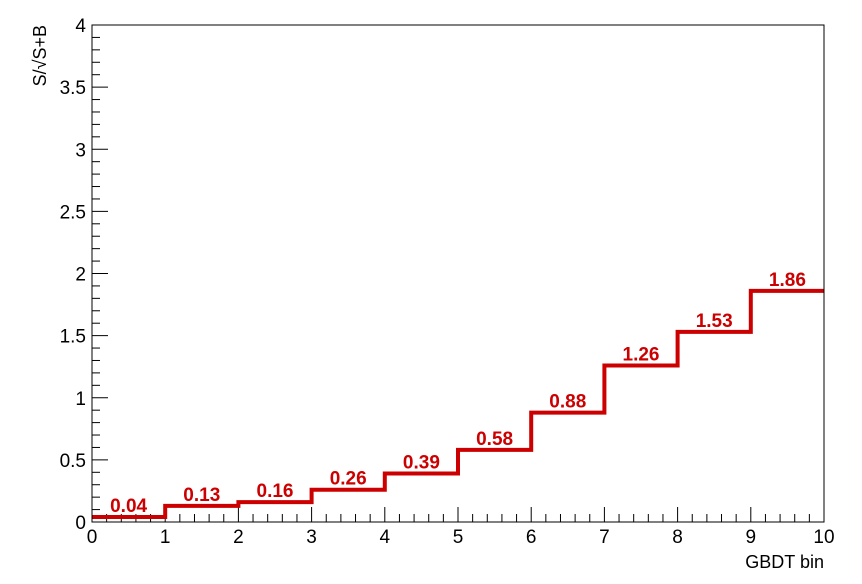  What do you see at coordinates (80, 399) in the screenshot?
I see `y-tick-label: 1` at bounding box center [80, 399].